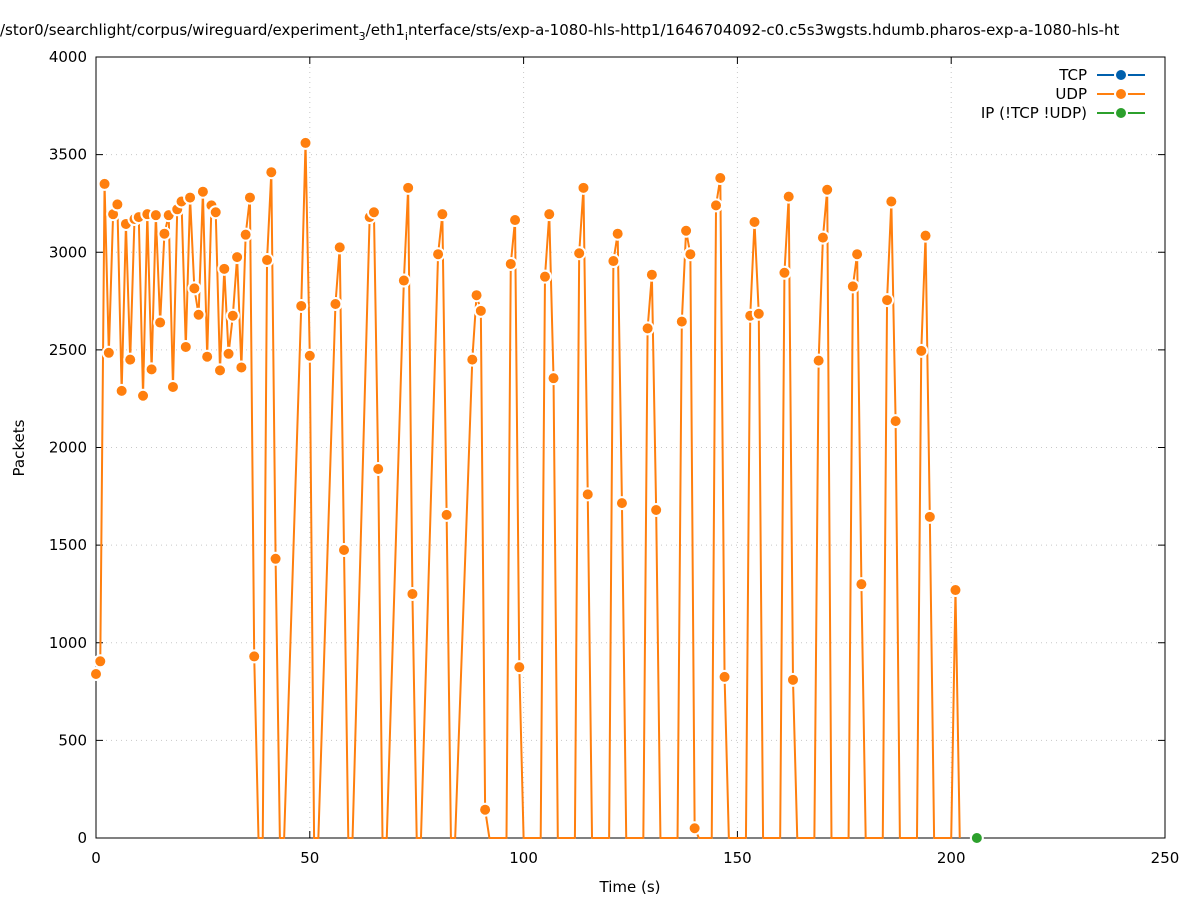 The height and width of the screenshot is (900, 1197). What do you see at coordinates (385, 30) in the screenshot?
I see `chart-title-part2: /eth1` at bounding box center [385, 30].